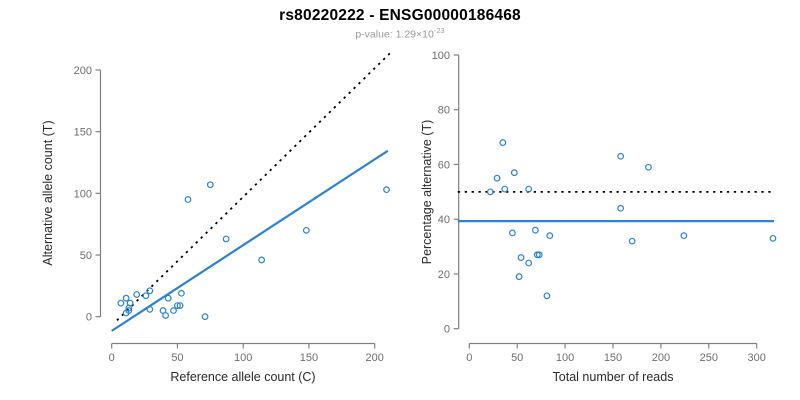 This screenshot has width=800, height=400. I want to click on left-y-axis-label: Alternative allele count (T), so click(48, 192).